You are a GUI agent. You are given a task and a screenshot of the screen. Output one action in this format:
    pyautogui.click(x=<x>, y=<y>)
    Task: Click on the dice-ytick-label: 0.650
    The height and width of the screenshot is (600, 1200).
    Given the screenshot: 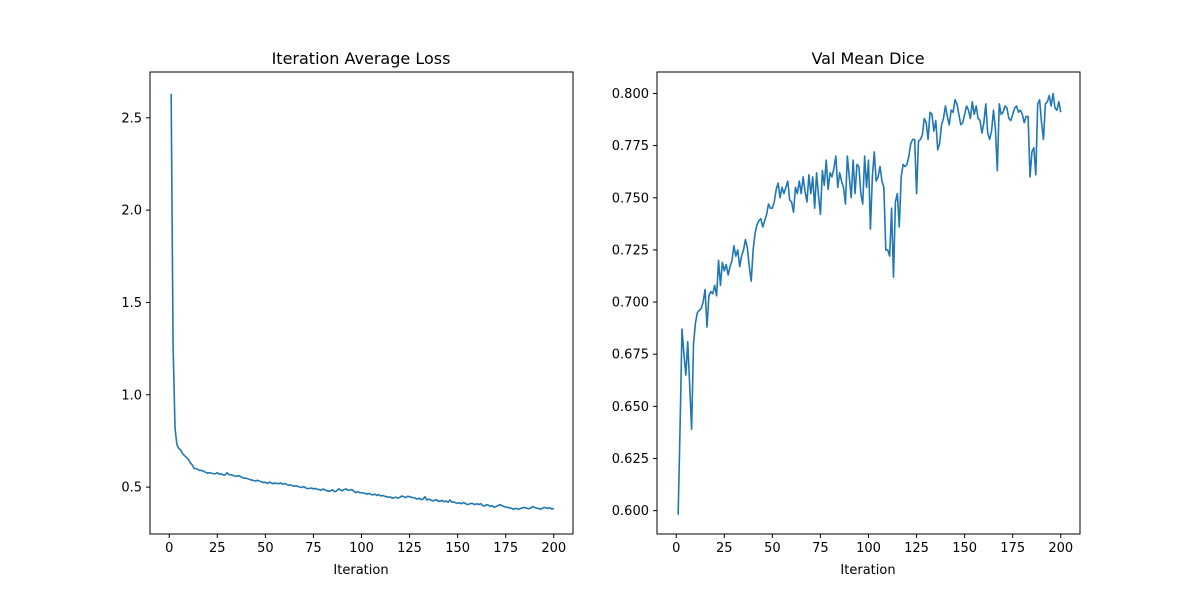 What is the action you would take?
    pyautogui.click(x=630, y=407)
    